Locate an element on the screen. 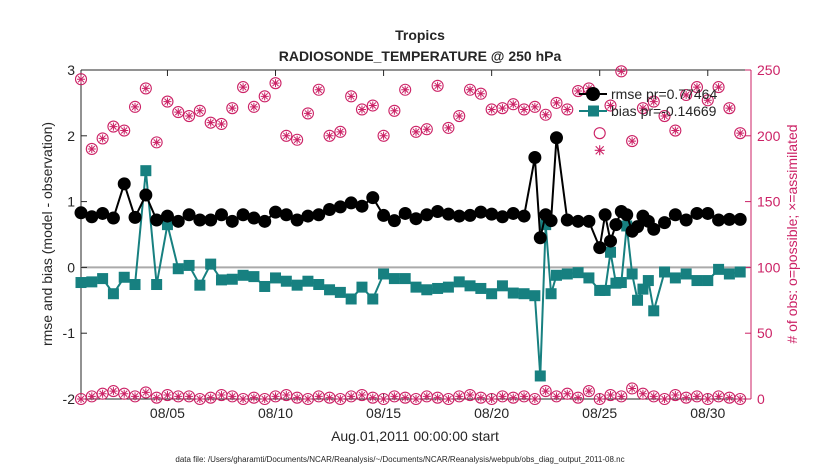 The height and width of the screenshot is (470, 830). y-tick-label-left: 3 is located at coordinates (71, 70).